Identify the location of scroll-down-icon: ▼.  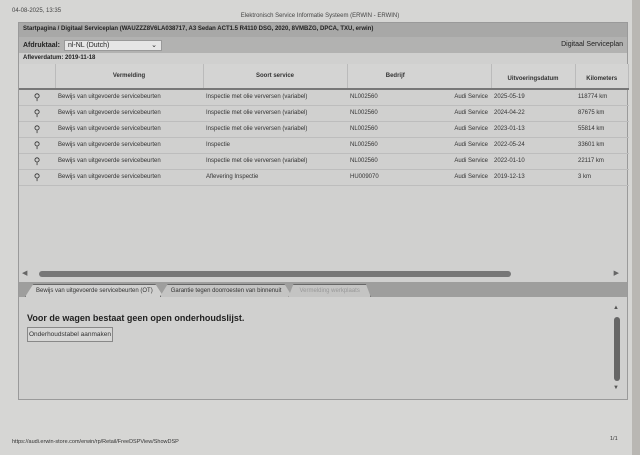
(616, 388).